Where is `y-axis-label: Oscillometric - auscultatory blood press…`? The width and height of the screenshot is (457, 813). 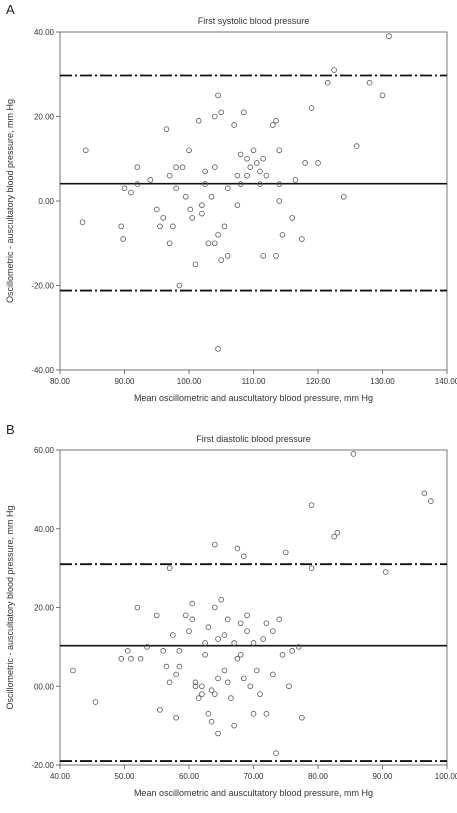 y-axis-label: Oscillometric - auscultatory blood press… is located at coordinates (10, 201).